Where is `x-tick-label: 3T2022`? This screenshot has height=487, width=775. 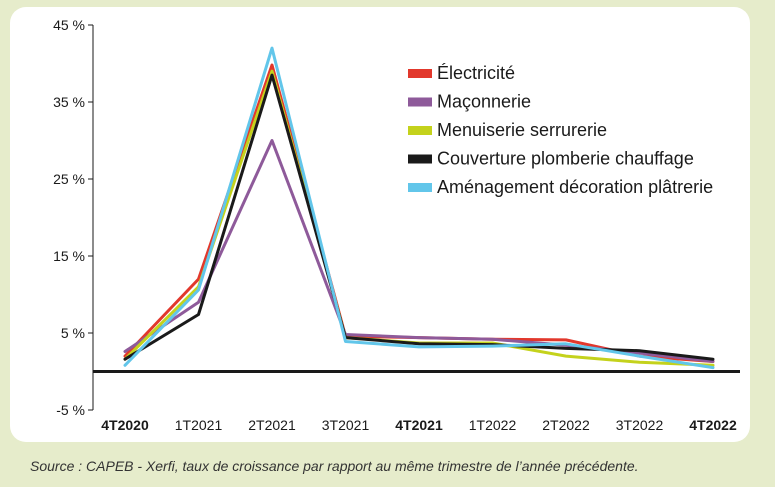 x-tick-label: 3T2022 is located at coordinates (640, 425).